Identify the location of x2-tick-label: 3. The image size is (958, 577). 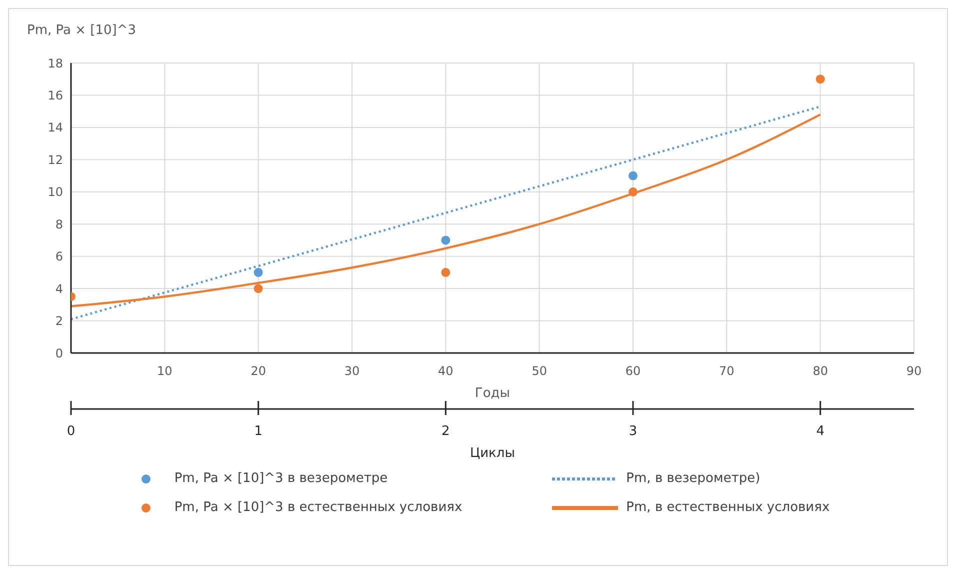
(633, 431).